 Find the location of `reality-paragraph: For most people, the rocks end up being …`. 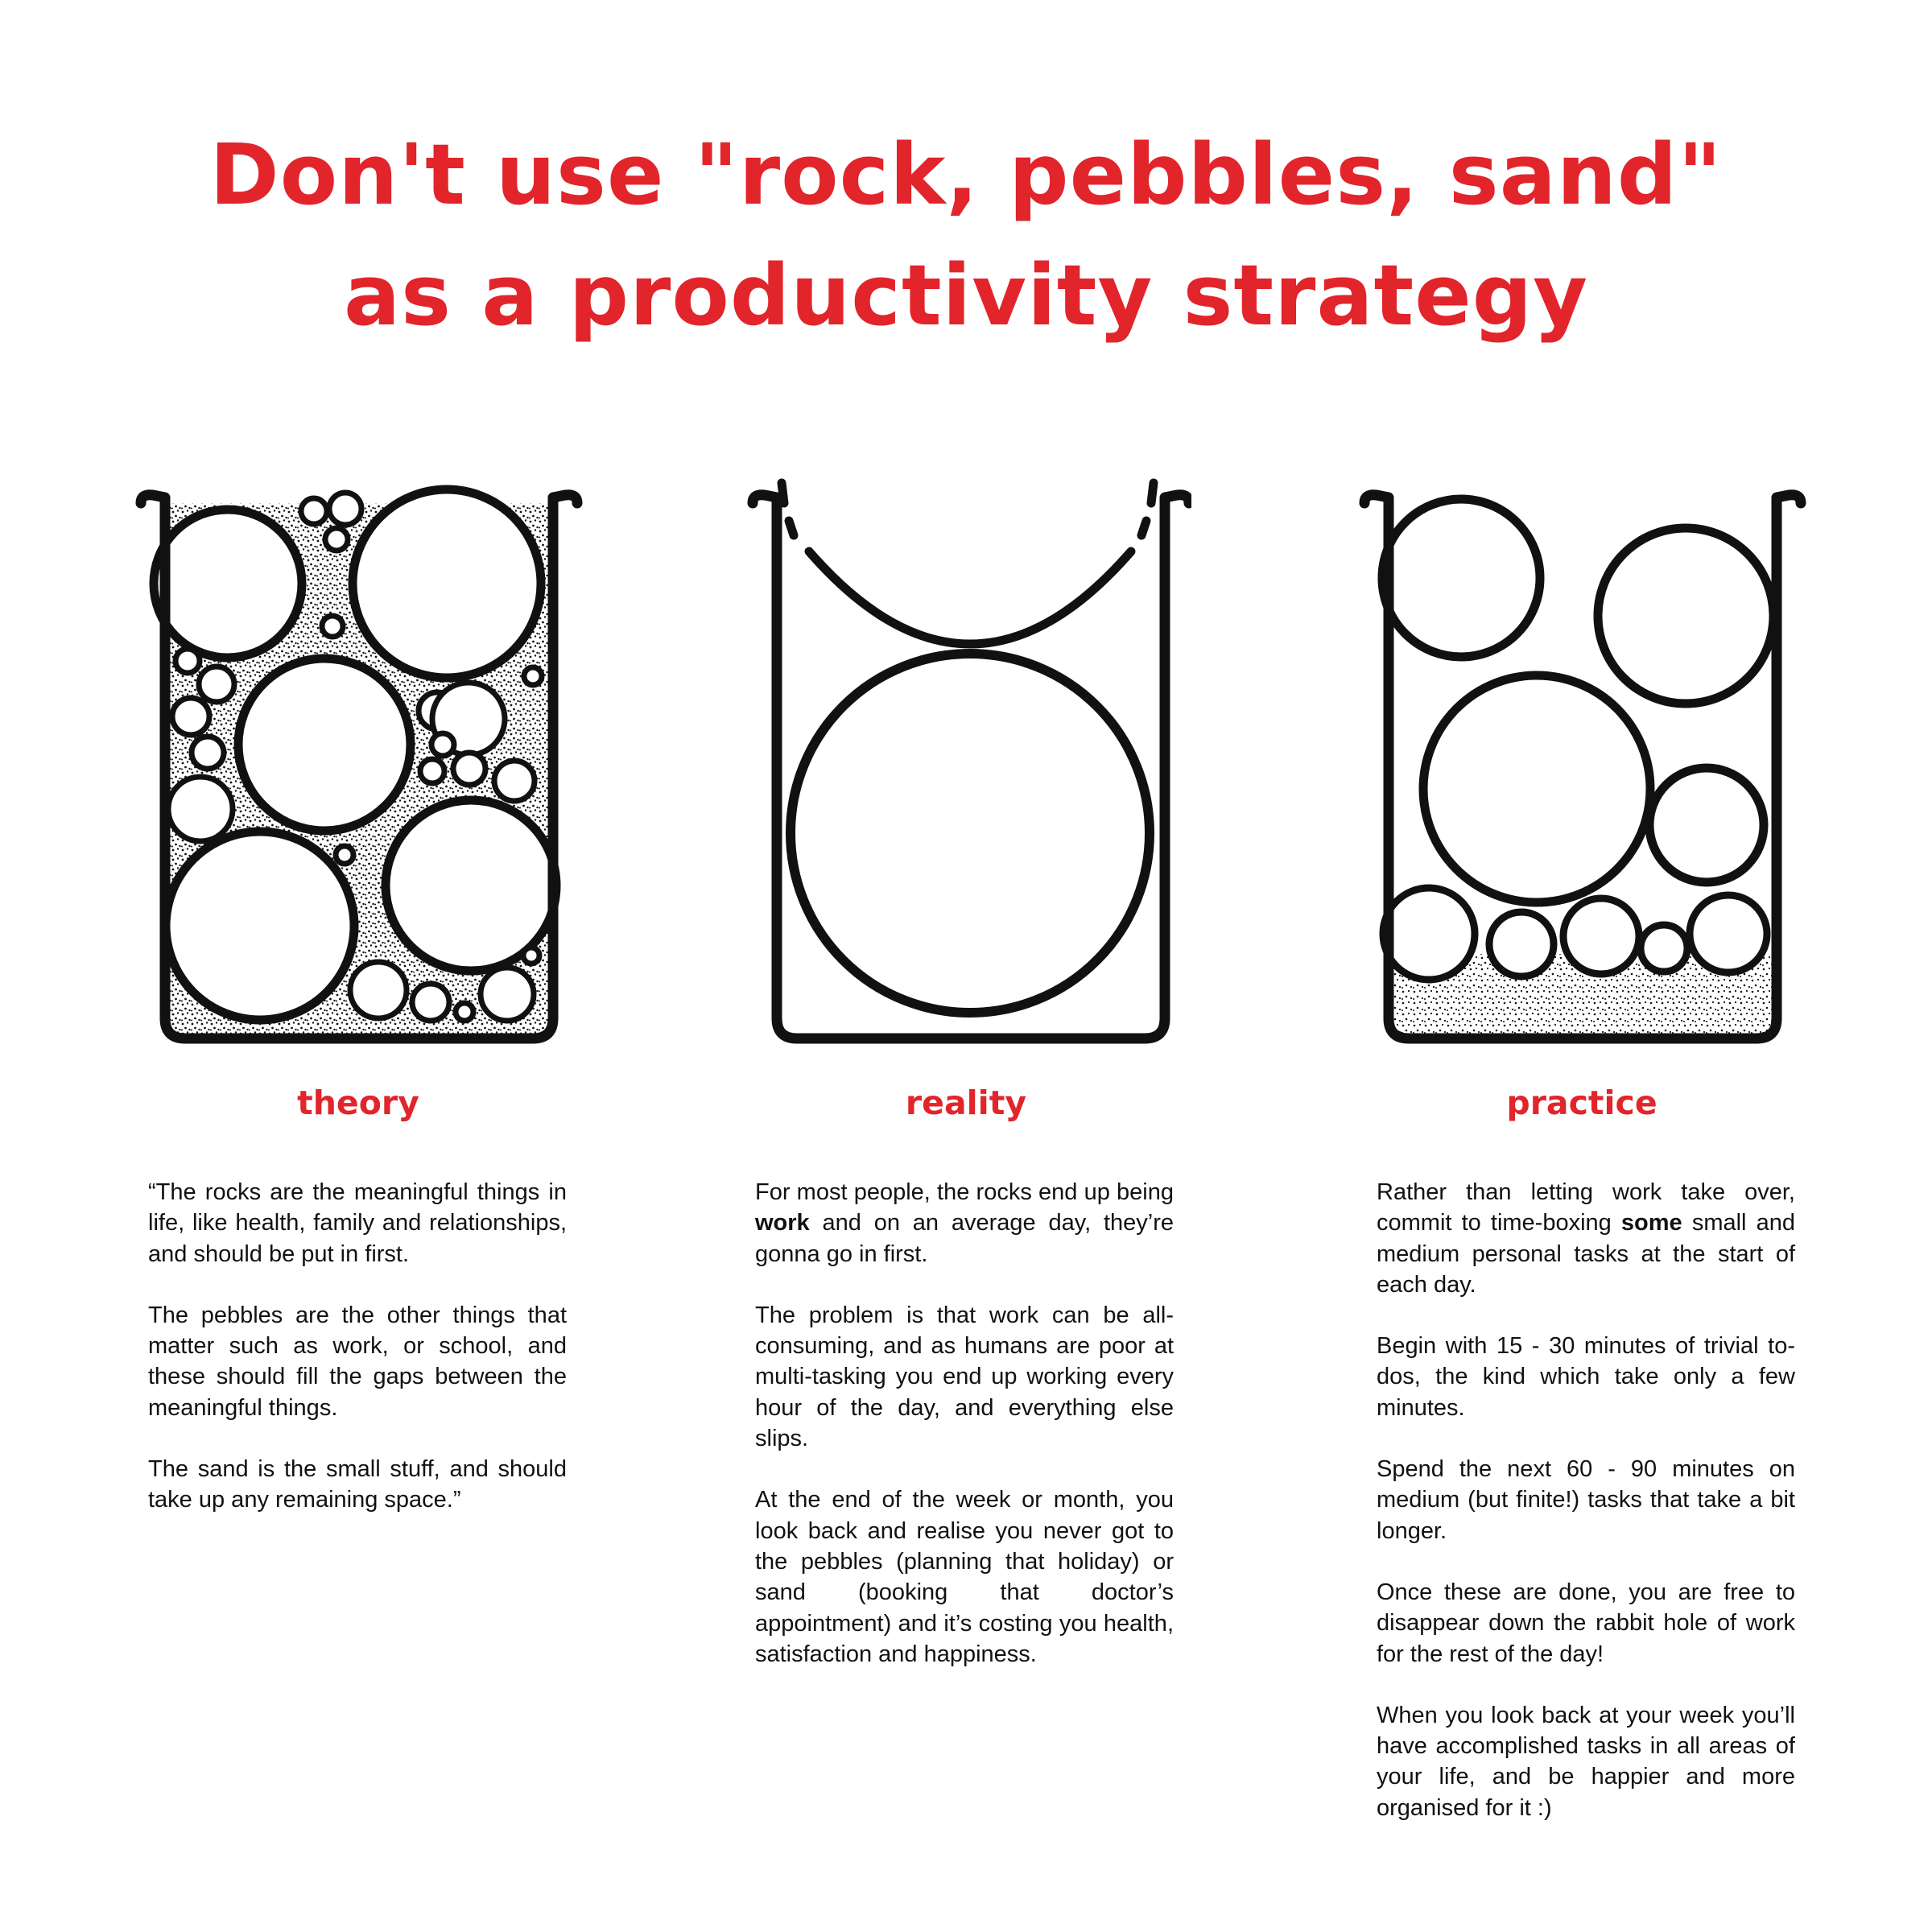

reality-paragraph: For most people, the rocks end up being … is located at coordinates (965, 1223).